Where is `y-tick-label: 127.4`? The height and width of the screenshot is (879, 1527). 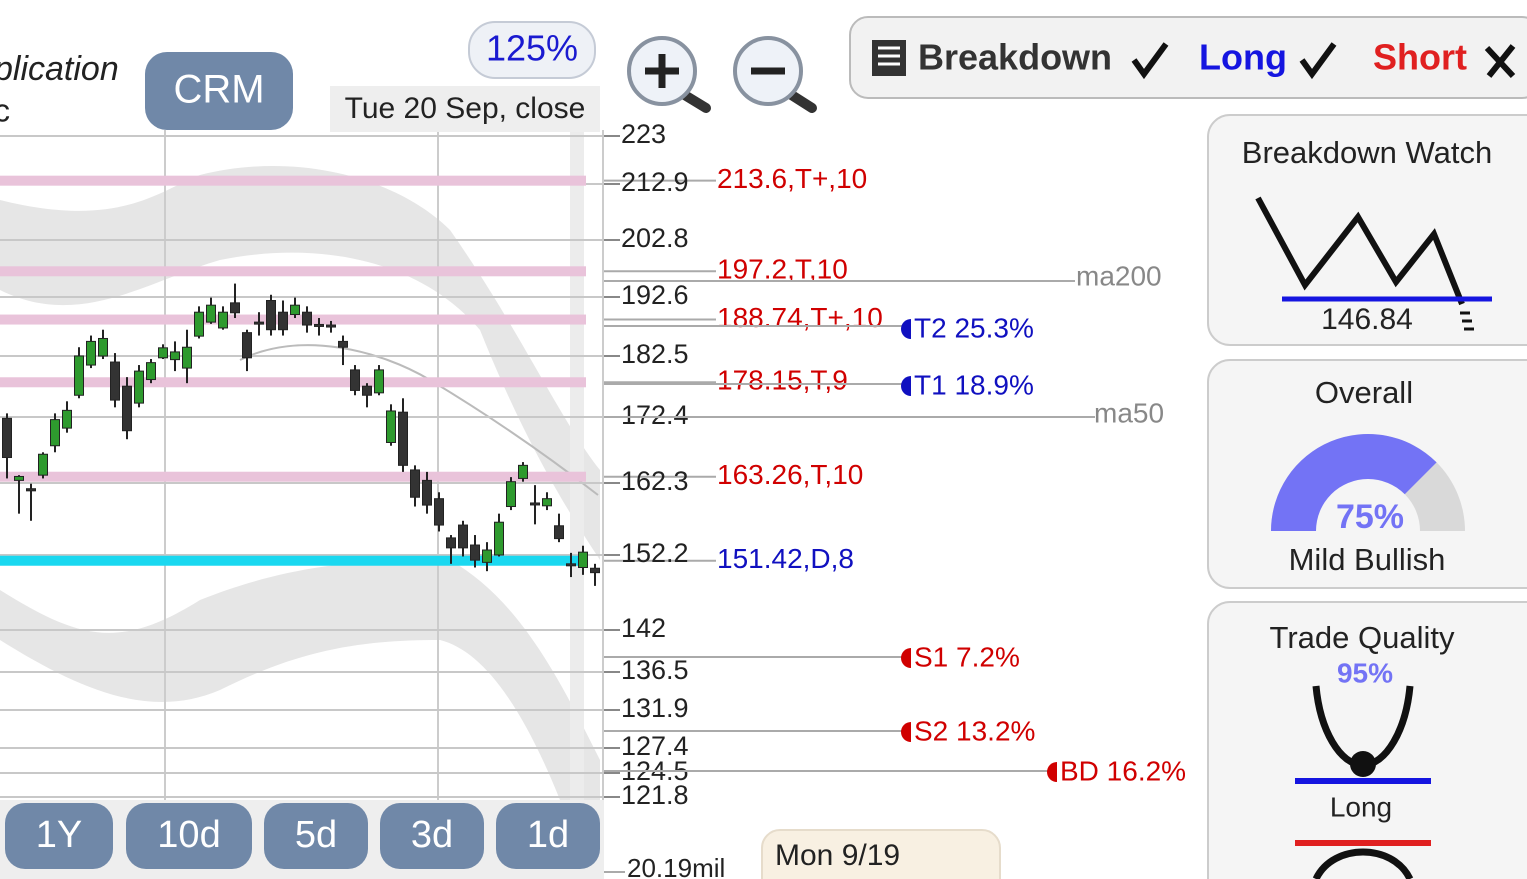
y-tick-label: 127.4 is located at coordinates (655, 746).